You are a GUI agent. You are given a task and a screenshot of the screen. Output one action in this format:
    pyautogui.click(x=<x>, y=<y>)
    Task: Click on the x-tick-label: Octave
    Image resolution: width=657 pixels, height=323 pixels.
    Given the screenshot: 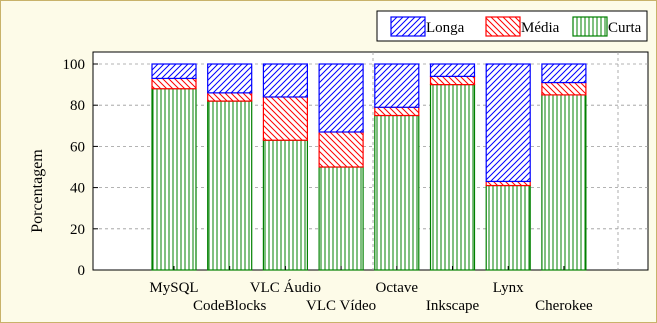 What is the action you would take?
    pyautogui.click(x=397, y=288)
    